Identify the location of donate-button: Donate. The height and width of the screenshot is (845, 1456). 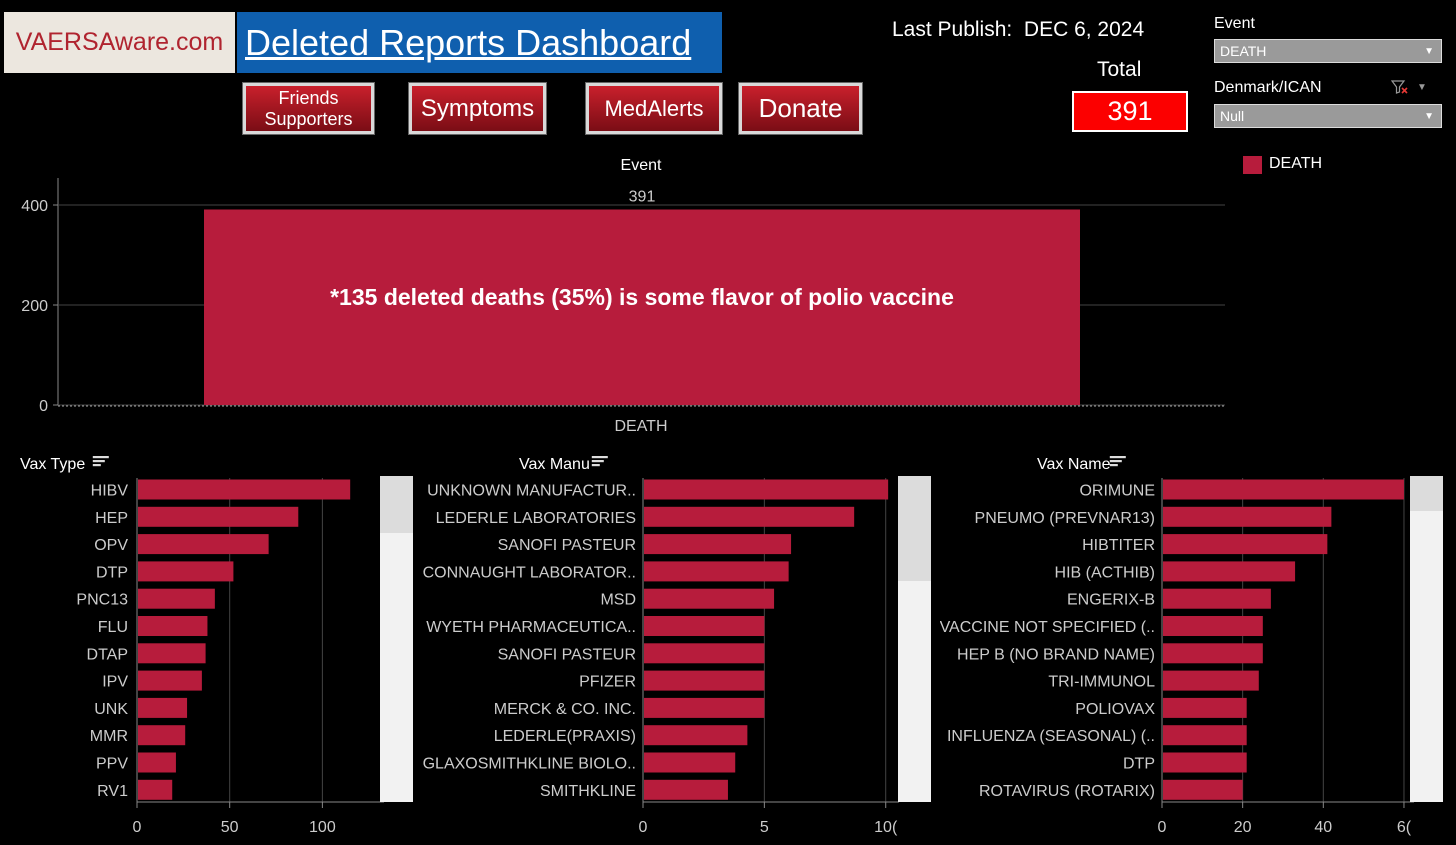
(800, 108).